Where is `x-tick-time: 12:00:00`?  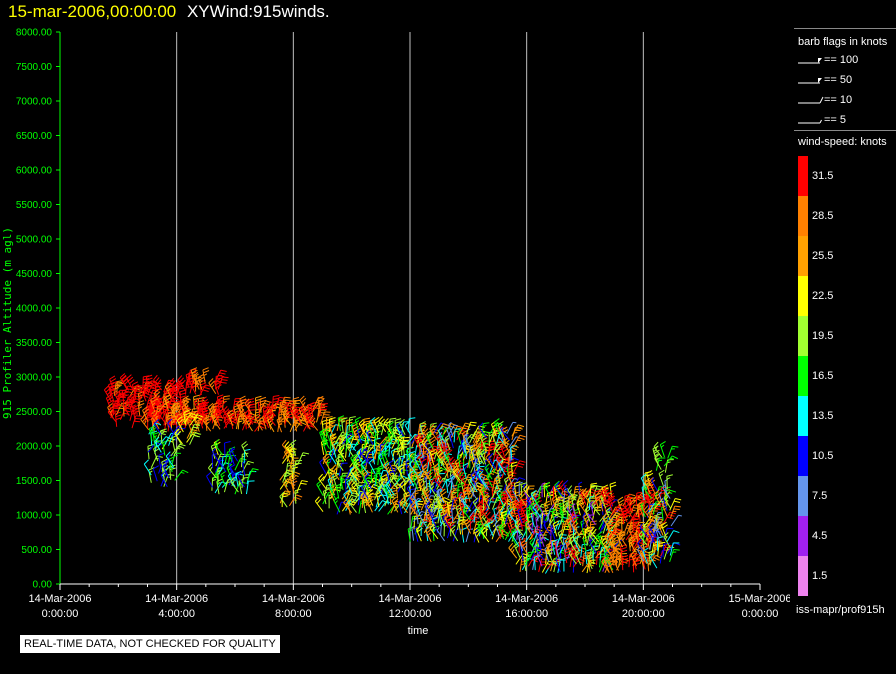 x-tick-time: 12:00:00 is located at coordinates (410, 614).